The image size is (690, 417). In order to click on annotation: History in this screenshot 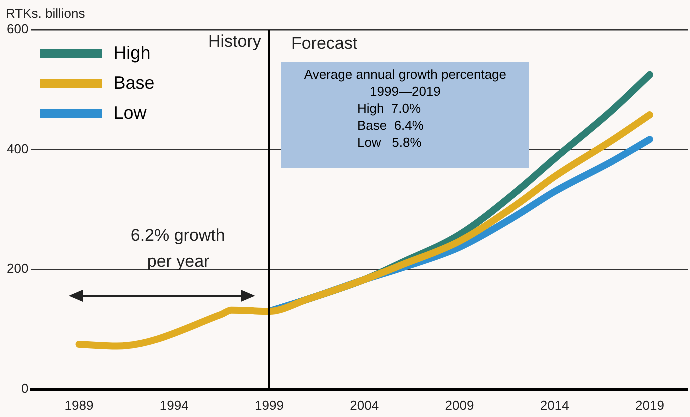, I will do `click(235, 42)`.